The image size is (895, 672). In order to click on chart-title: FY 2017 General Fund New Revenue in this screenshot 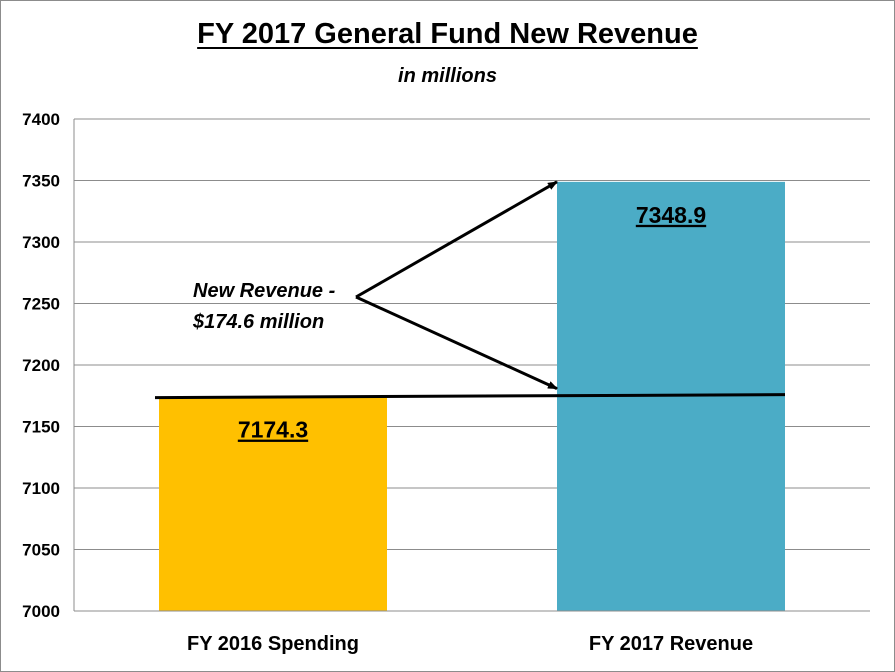, I will do `click(447, 34)`.